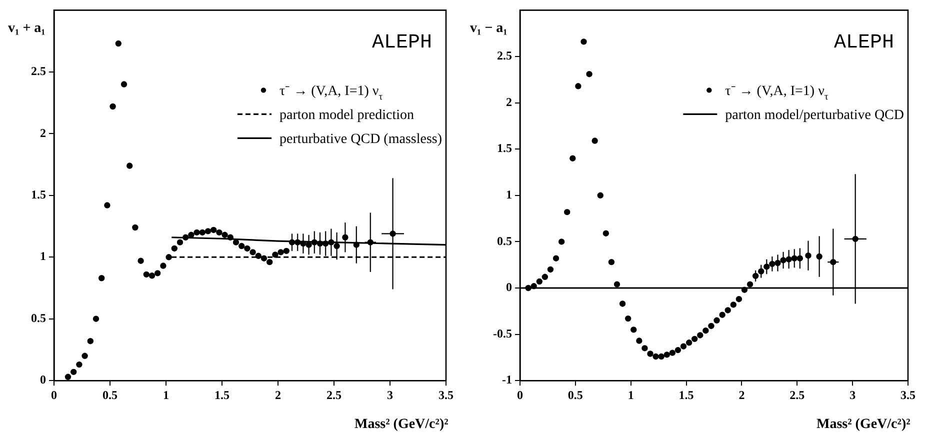  What do you see at coordinates (908, 395) in the screenshot?
I see `x-tick-label: 3.5` at bounding box center [908, 395].